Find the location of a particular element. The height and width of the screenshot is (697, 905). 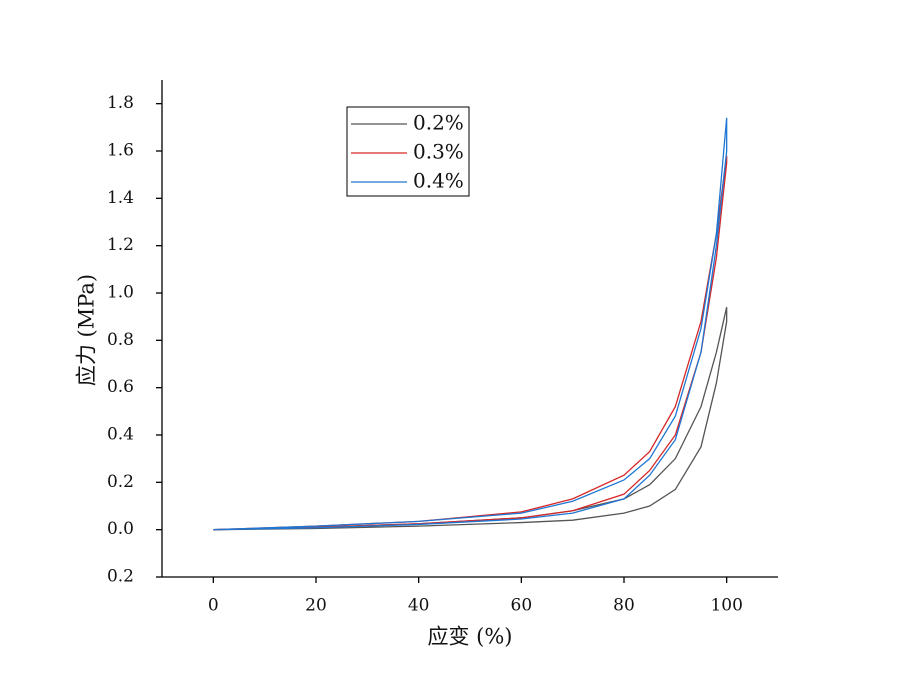

y-tick-label: 1.8 is located at coordinates (120, 103).